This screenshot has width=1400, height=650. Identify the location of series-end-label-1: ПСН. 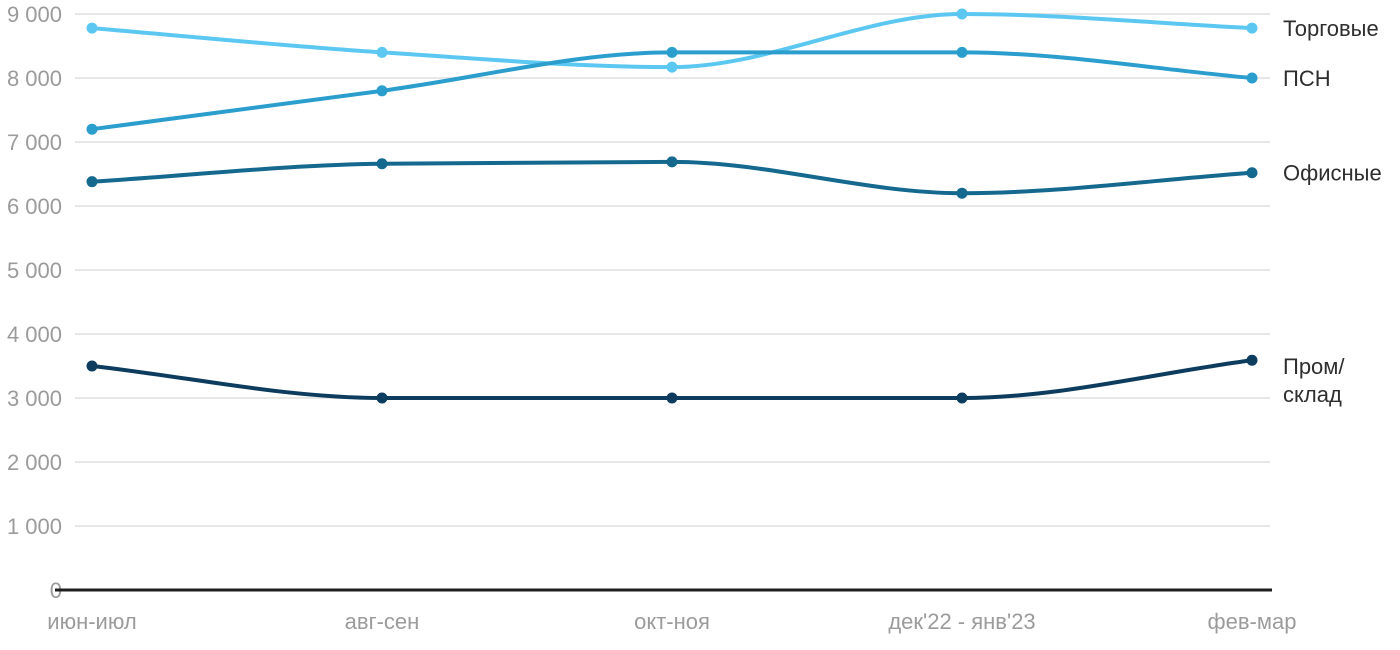
(1307, 78).